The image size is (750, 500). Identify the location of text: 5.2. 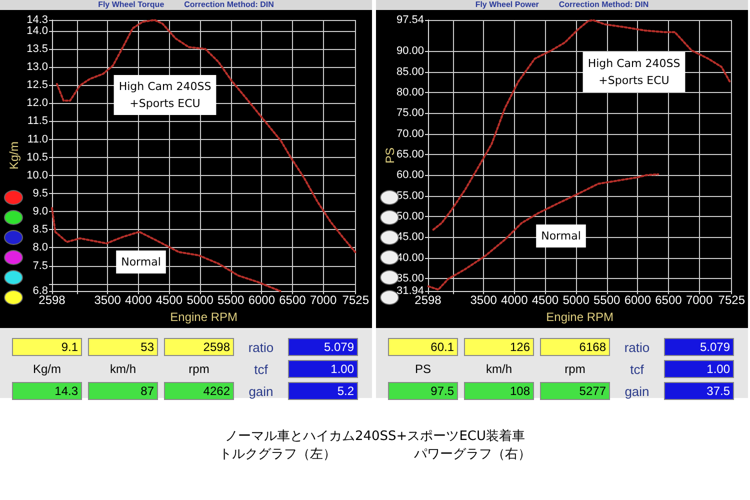
(323, 391).